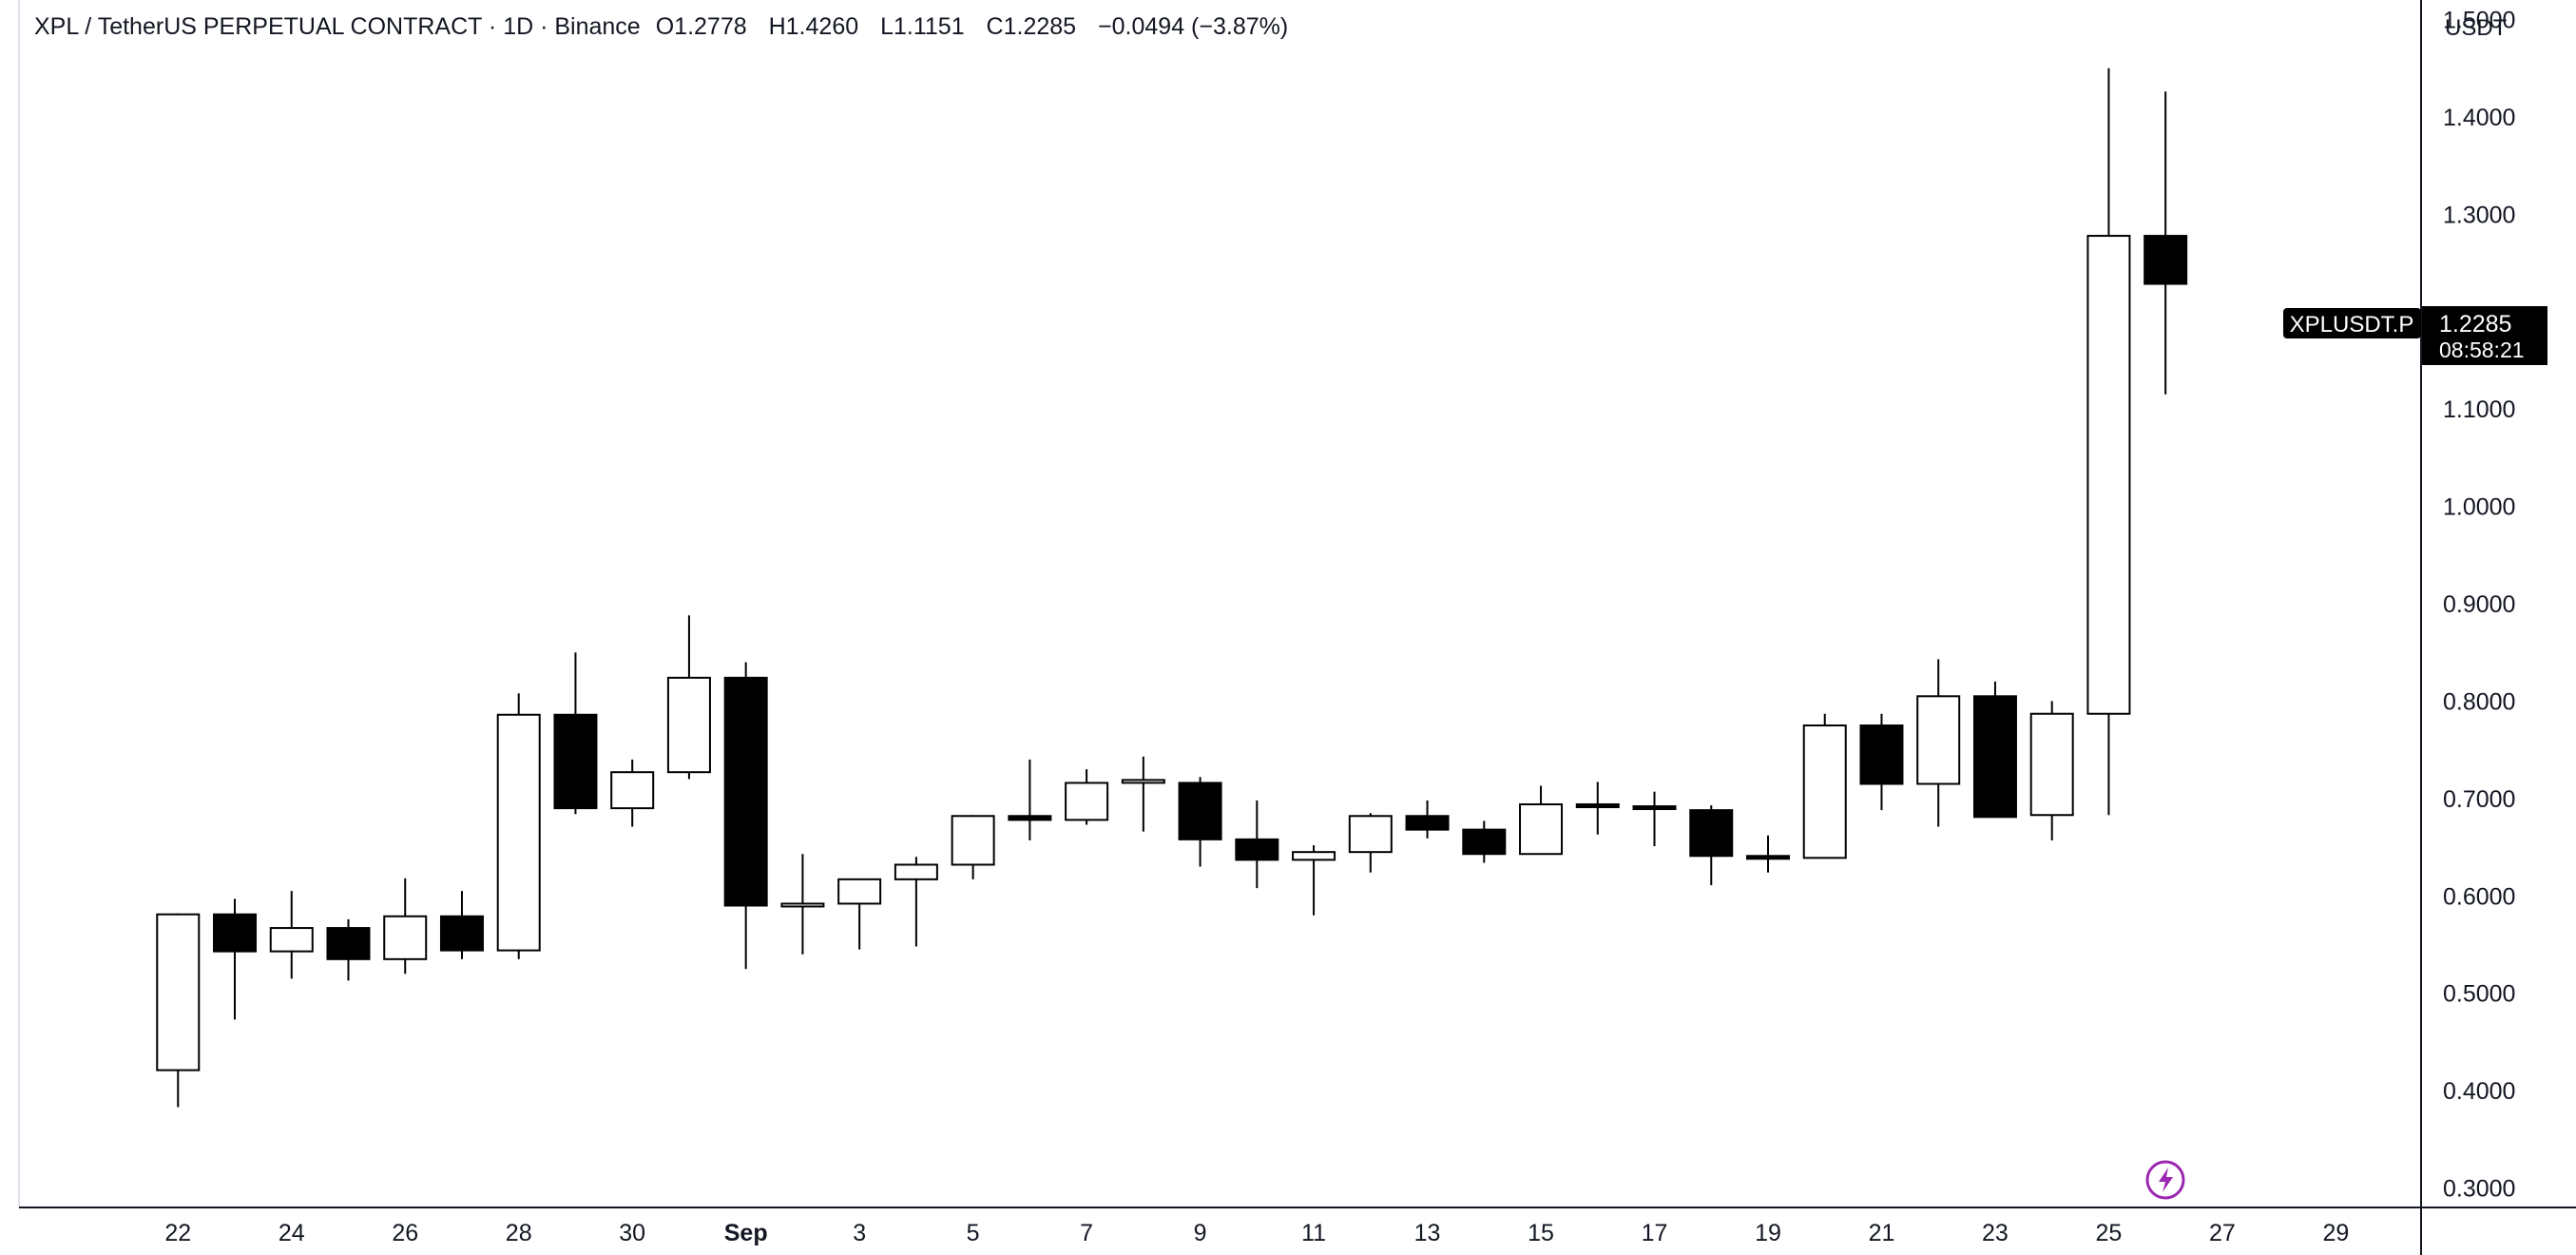  I want to click on low-value: 1.1151, so click(929, 26).